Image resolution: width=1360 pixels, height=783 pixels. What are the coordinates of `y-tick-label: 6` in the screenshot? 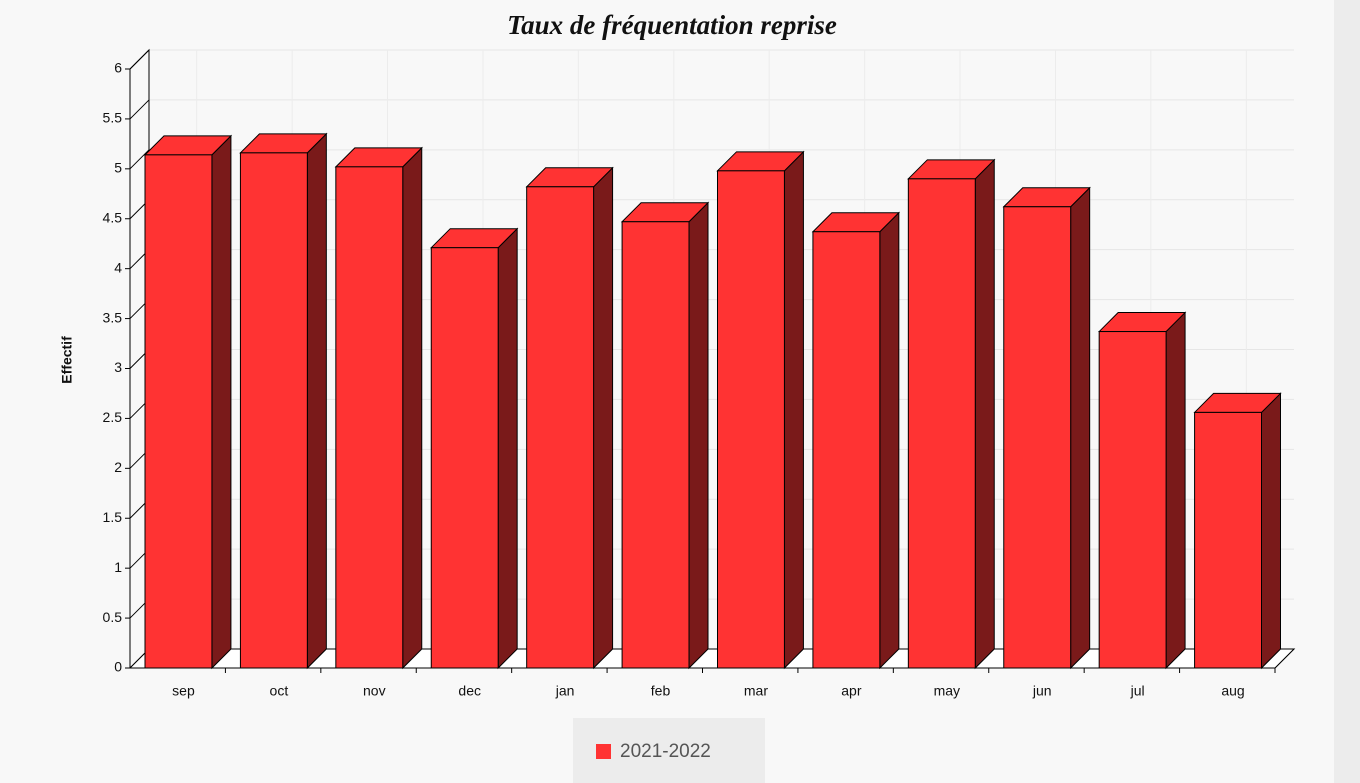 It's located at (118, 68).